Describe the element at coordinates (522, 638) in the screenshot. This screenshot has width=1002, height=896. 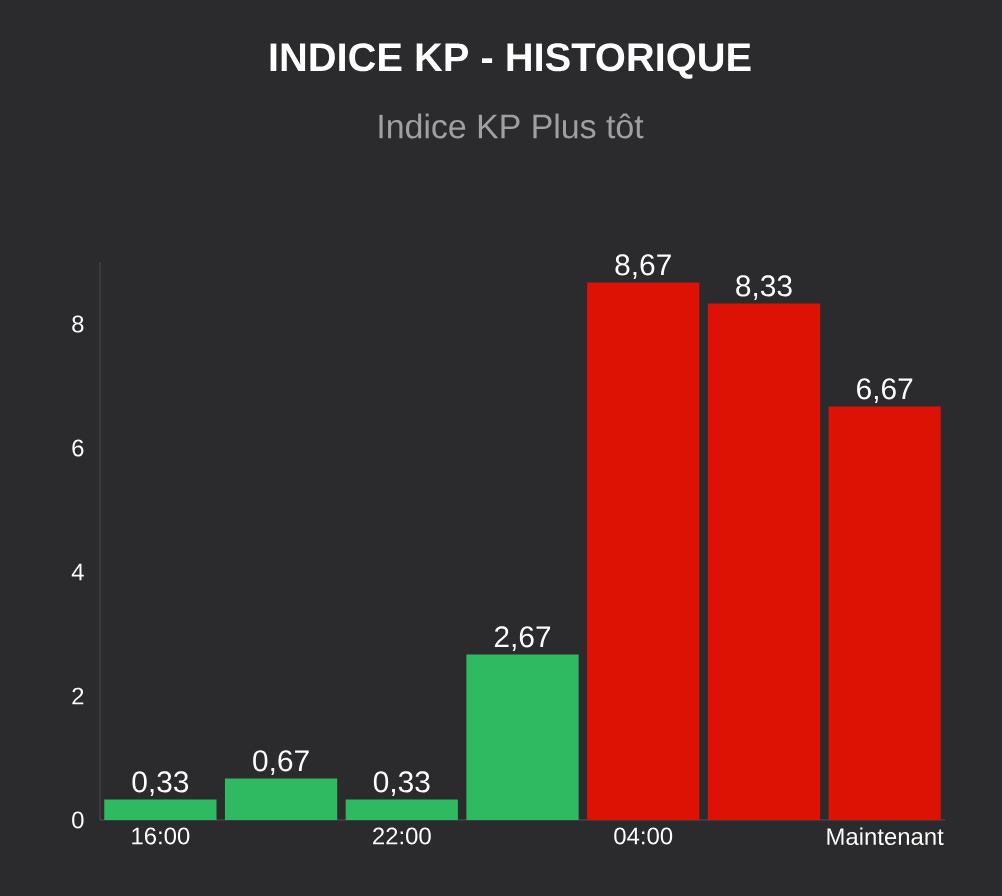
I see `data-label: 2,67` at that location.